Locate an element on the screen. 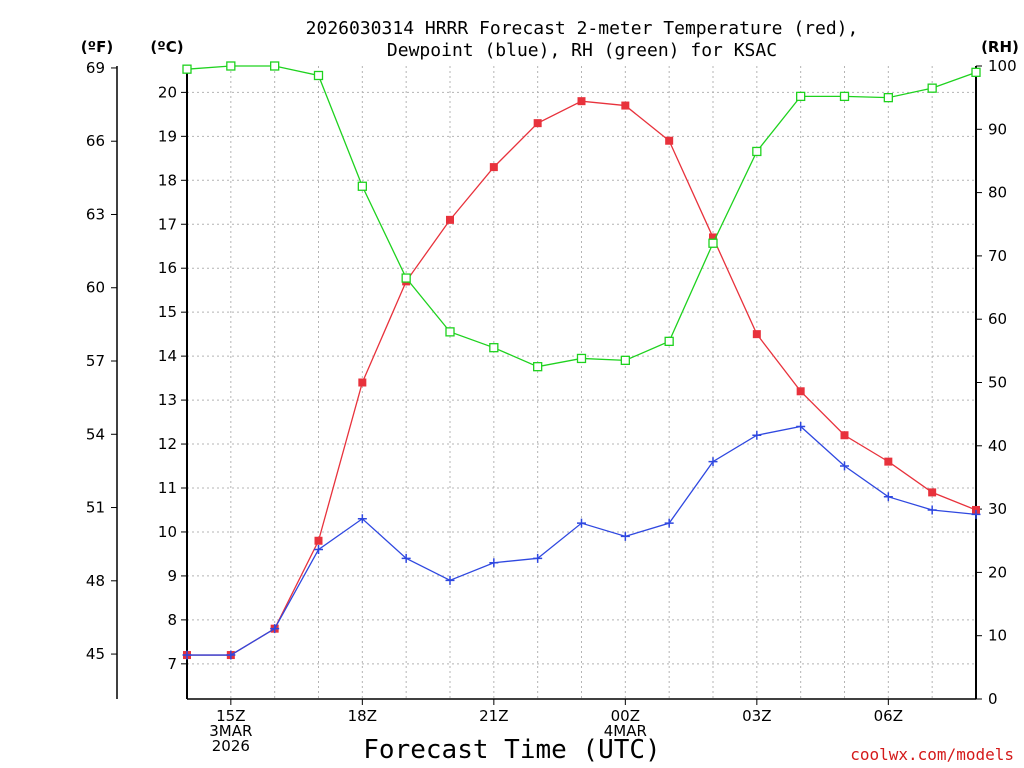  celsius-unit-label: (ºC) is located at coordinates (166, 47).